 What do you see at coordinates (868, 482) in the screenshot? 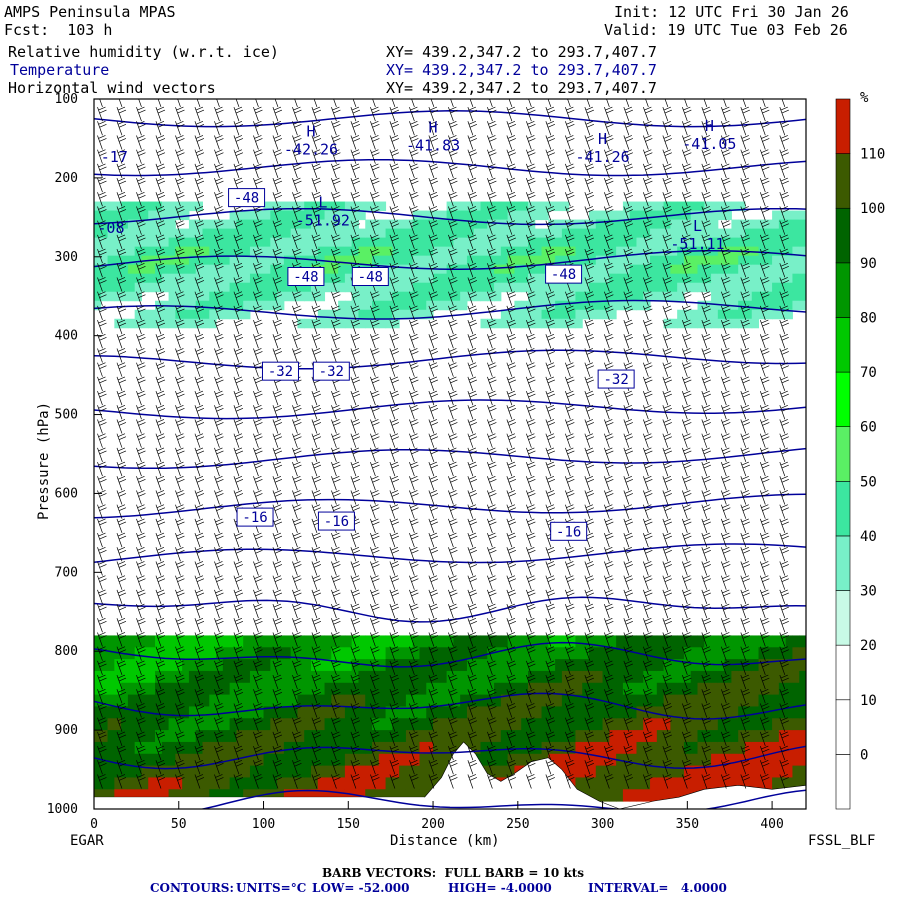
I see `colorbar-level: 50` at bounding box center [868, 482].